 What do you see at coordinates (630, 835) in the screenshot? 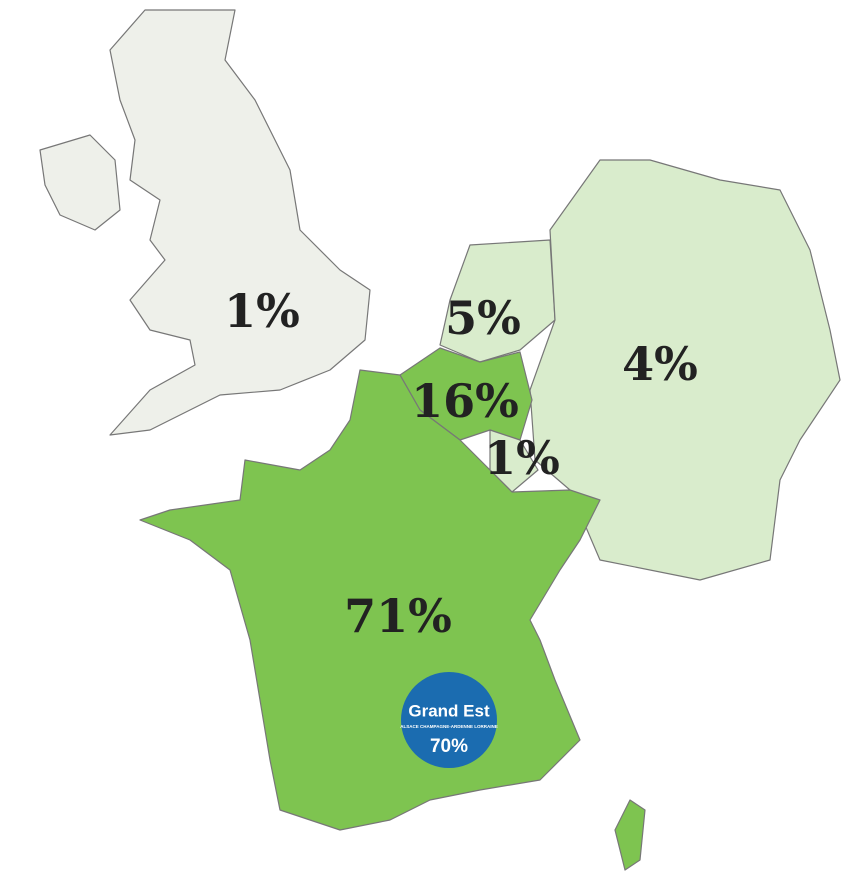
I see `corsica` at bounding box center [630, 835].